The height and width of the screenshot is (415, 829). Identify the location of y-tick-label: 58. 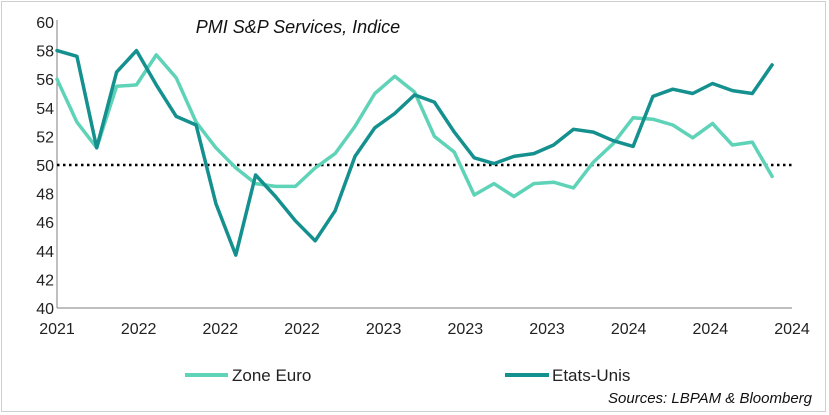
(45, 52).